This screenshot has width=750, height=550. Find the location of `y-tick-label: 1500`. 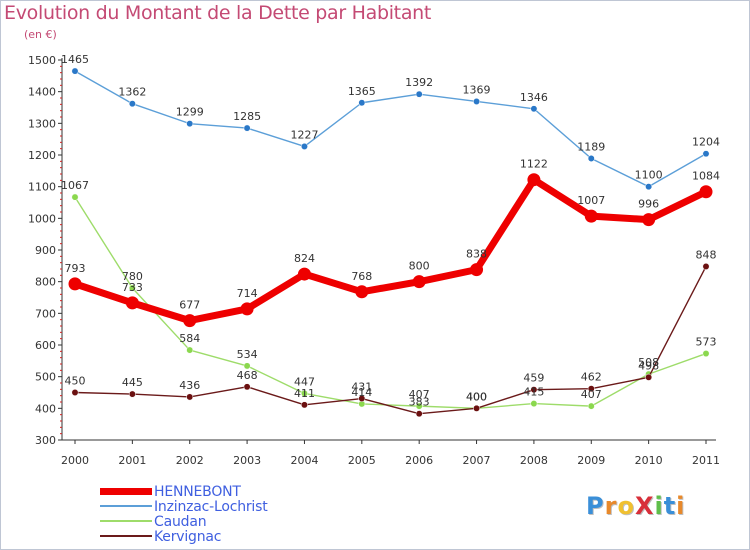

y-tick-label: 1500 is located at coordinates (42, 60).